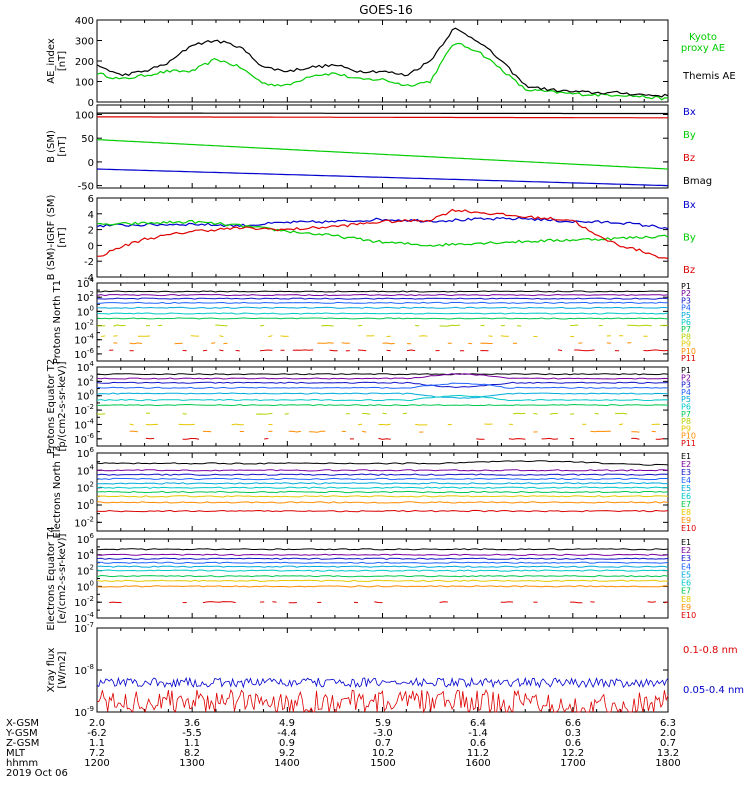 The height and width of the screenshot is (800, 750). Describe the element at coordinates (57, 407) in the screenshot. I see `y-axis-label: Protons Equator T2[p/(cm2-s-sr-keV)]` at that location.